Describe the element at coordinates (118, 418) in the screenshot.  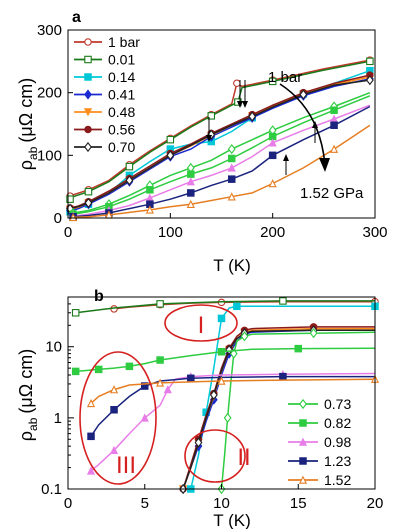
I see `region-ellipse-iii` at that location.